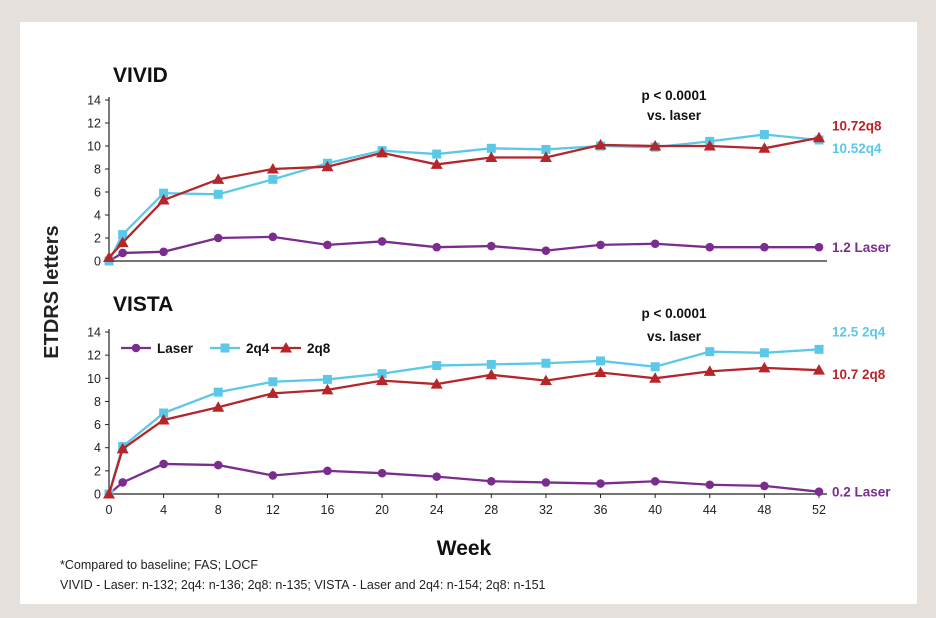  What do you see at coordinates (674, 115) in the screenshot?
I see `vivid-annotation: vs. laser` at bounding box center [674, 115].